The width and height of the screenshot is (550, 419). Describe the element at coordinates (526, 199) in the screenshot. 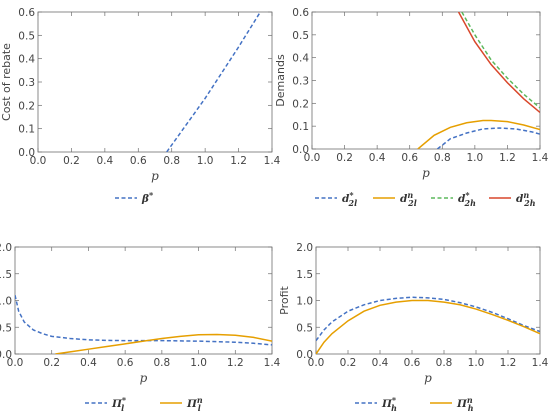

I see `legend-entry: dn 2h` at that location.